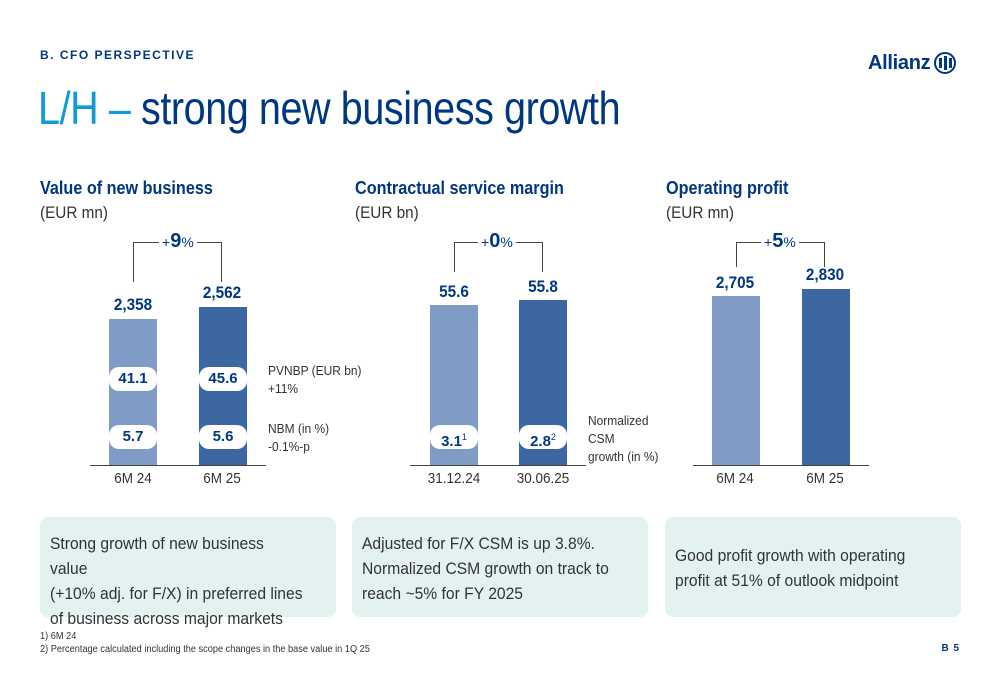 This screenshot has height=685, width=1000. Describe the element at coordinates (223, 379) in the screenshot. I see `vnb-pvnbp-6m25: 45.6` at that location.